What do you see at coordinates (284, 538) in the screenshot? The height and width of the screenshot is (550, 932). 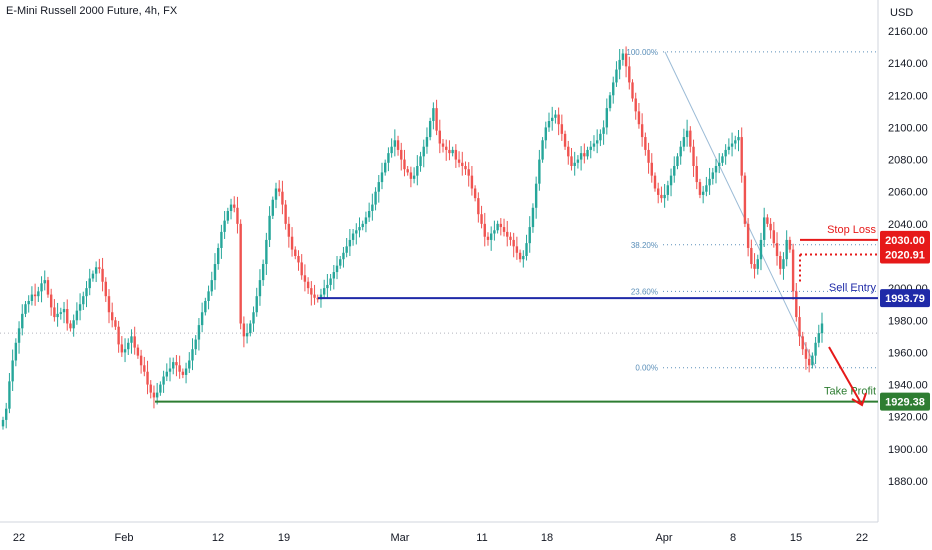 I see `x-tick-label: 19` at bounding box center [284, 538].